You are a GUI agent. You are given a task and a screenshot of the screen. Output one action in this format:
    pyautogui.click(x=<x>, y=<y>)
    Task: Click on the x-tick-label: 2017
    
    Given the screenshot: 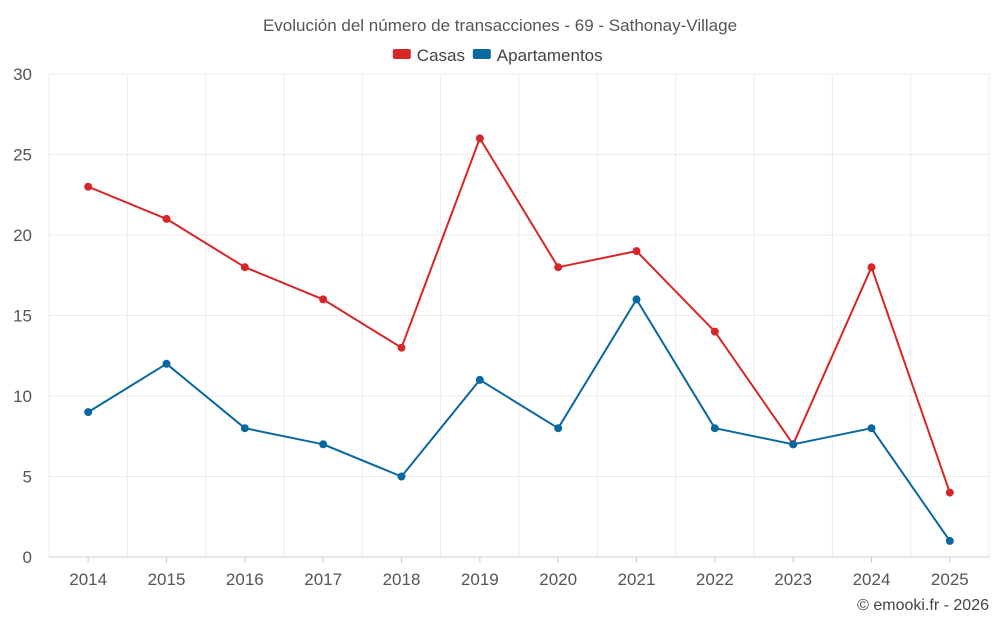 What is the action you would take?
    pyautogui.click(x=323, y=579)
    